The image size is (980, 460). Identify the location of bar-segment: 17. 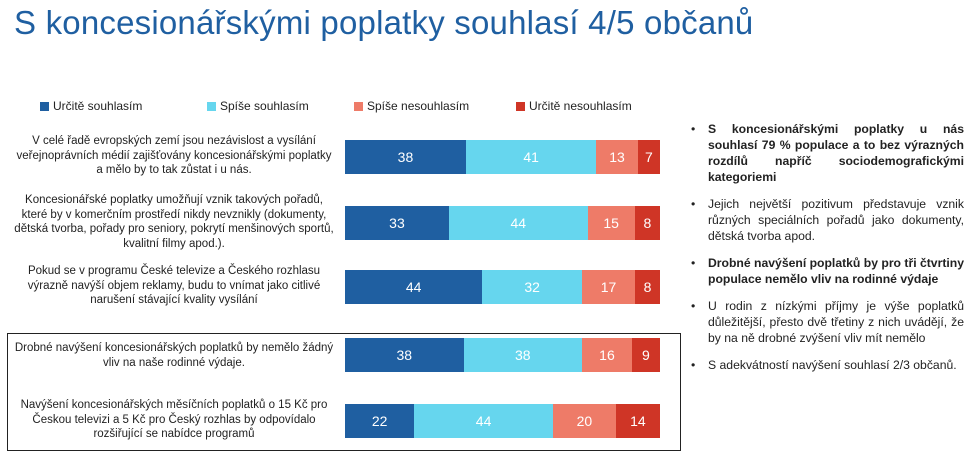
(609, 287).